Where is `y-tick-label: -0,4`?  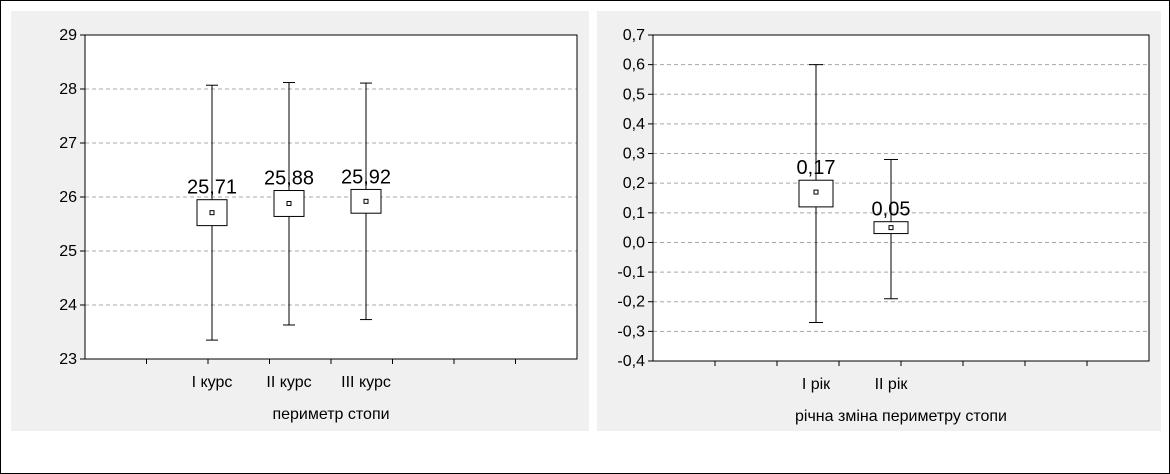 y-tick-label: -0,4 is located at coordinates (631, 361).